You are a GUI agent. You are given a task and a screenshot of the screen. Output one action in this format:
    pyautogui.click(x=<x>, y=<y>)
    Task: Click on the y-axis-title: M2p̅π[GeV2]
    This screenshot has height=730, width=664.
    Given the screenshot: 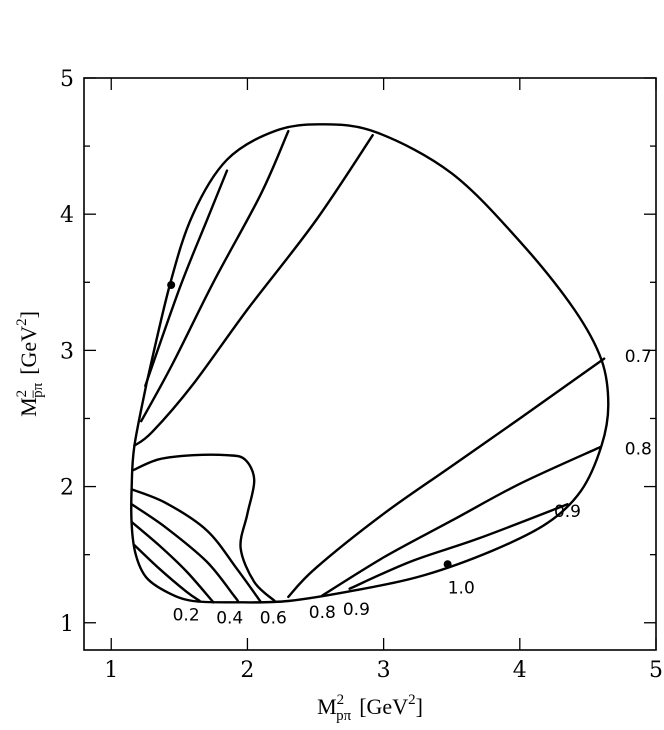 What is the action you would take?
    pyautogui.click(x=30, y=364)
    